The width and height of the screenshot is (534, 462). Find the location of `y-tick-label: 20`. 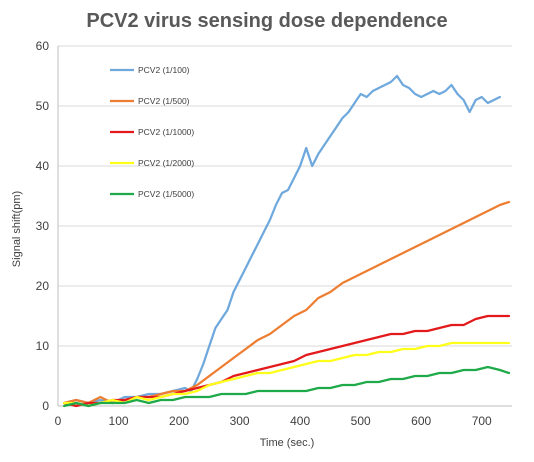

y-tick-label: 20 is located at coordinates (43, 286).